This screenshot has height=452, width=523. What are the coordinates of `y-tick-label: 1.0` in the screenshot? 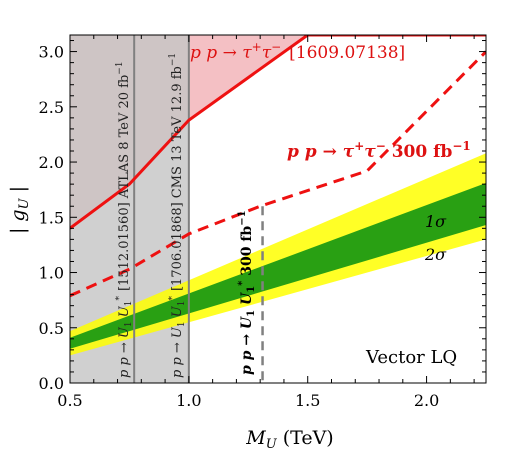 It's located at (51, 273).